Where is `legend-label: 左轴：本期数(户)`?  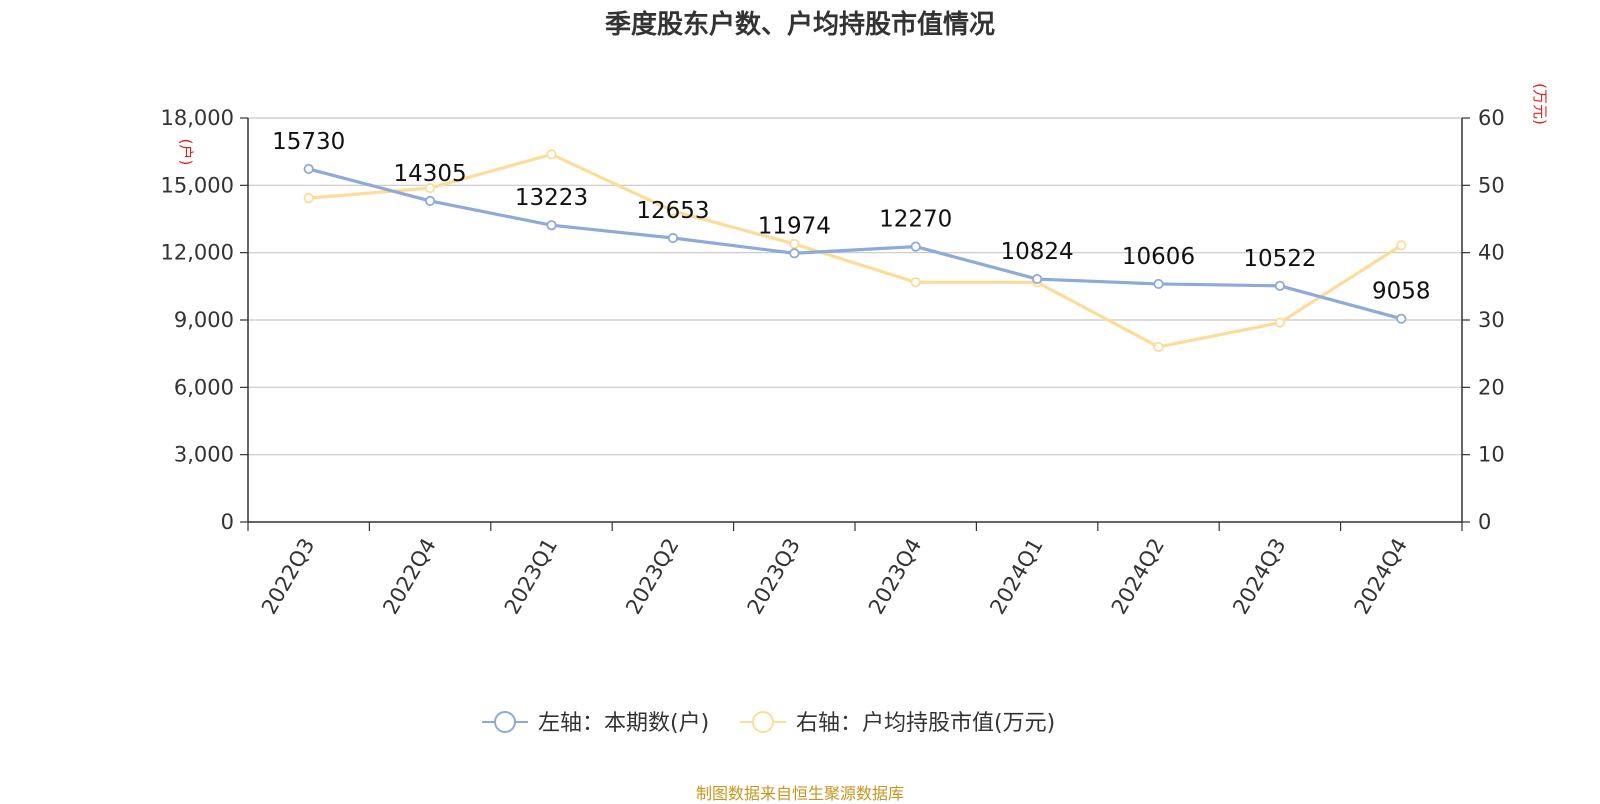 legend-label: 左轴：本期数(户) is located at coordinates (623, 723).